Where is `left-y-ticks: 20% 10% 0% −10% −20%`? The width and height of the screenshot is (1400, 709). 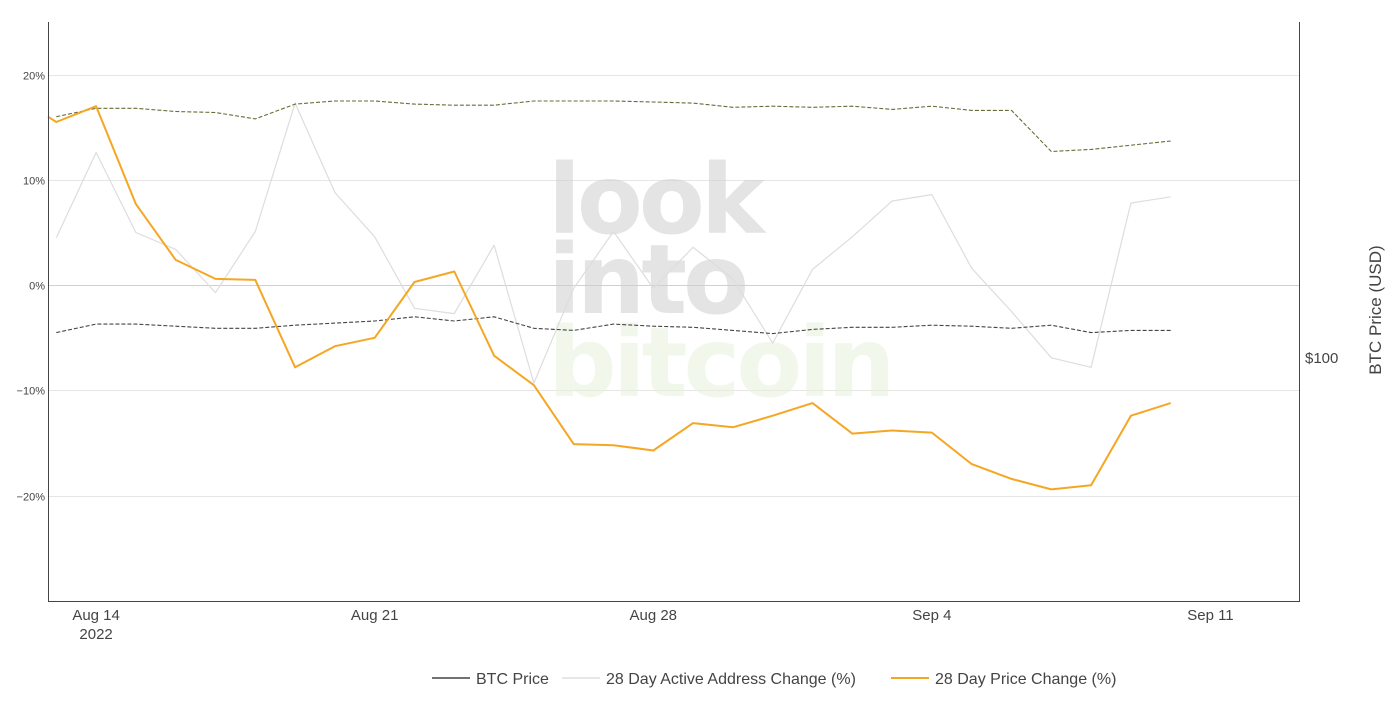
left-y-ticks: 20% 10% 0% −10% −20% is located at coordinates (31, 287).